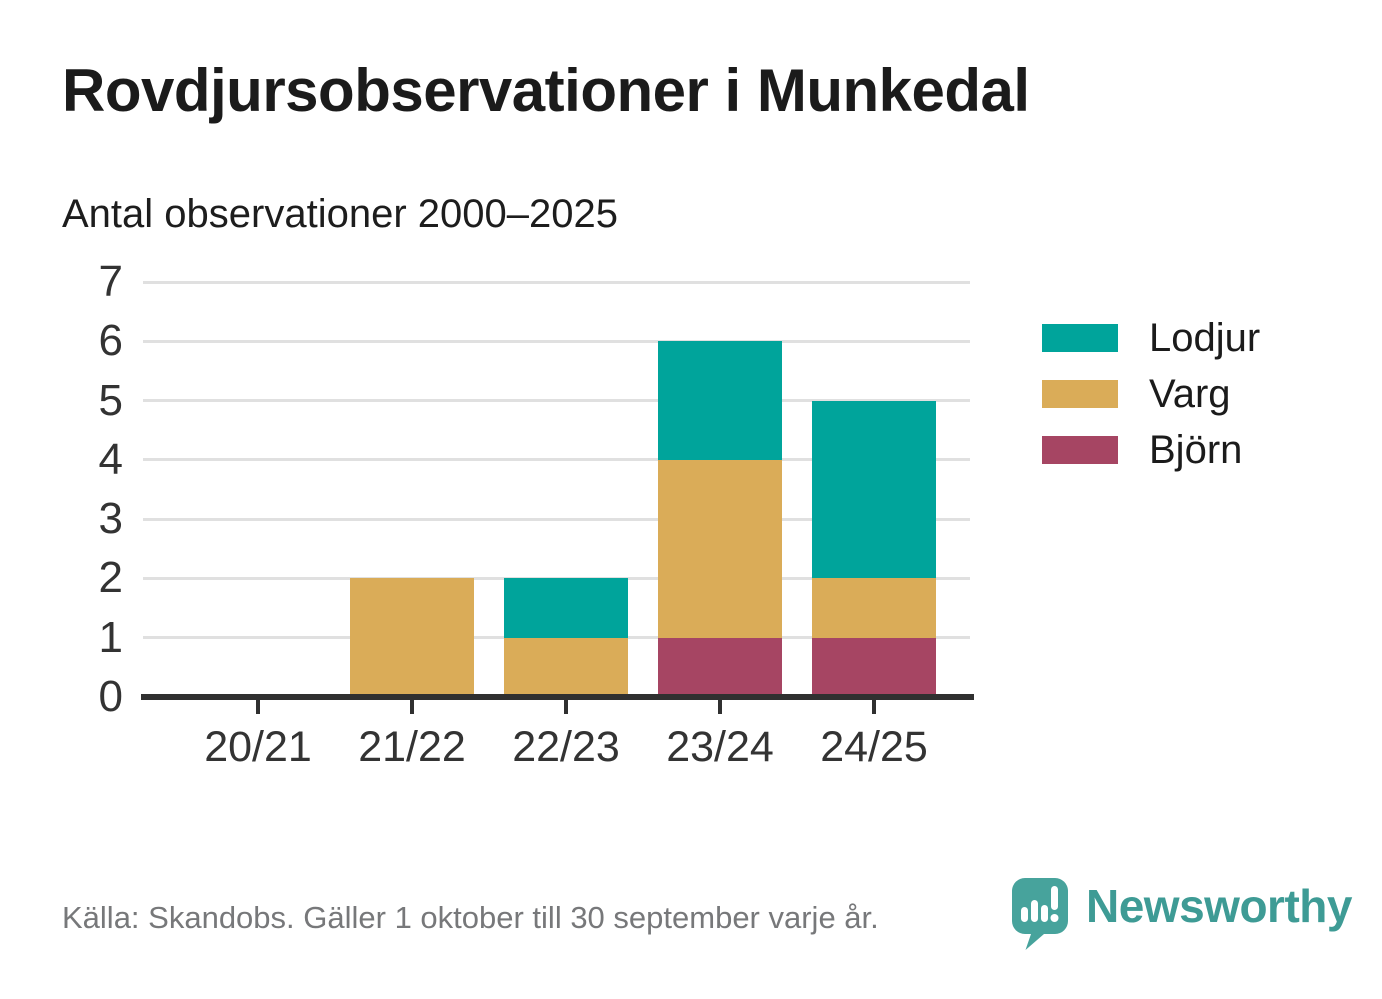  Describe the element at coordinates (1190, 394) in the screenshot. I see `legend-label-varg: Varg` at that location.